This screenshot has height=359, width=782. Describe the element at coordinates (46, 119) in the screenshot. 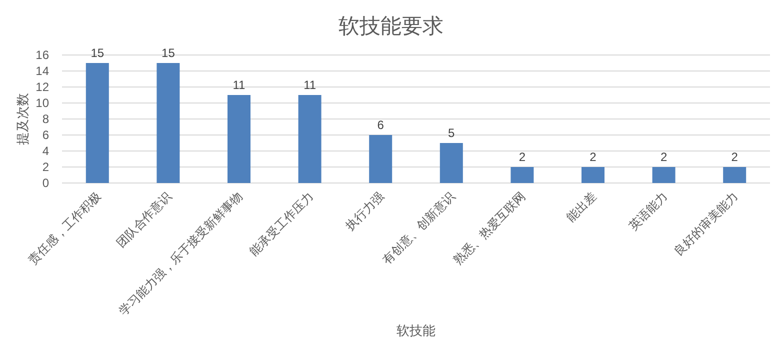

I see `y-tick-label: 8` at that location.